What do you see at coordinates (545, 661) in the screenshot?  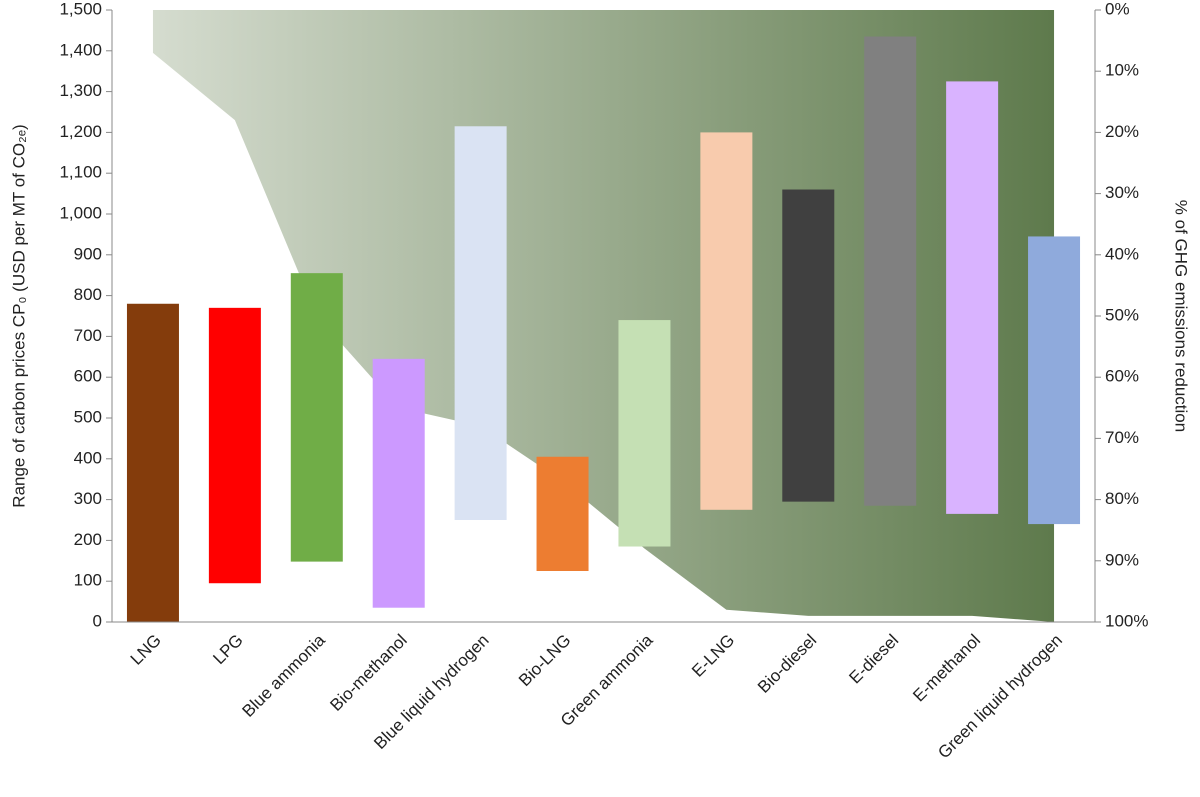 I see `x-tick-label: Bio-LNG` at bounding box center [545, 661].